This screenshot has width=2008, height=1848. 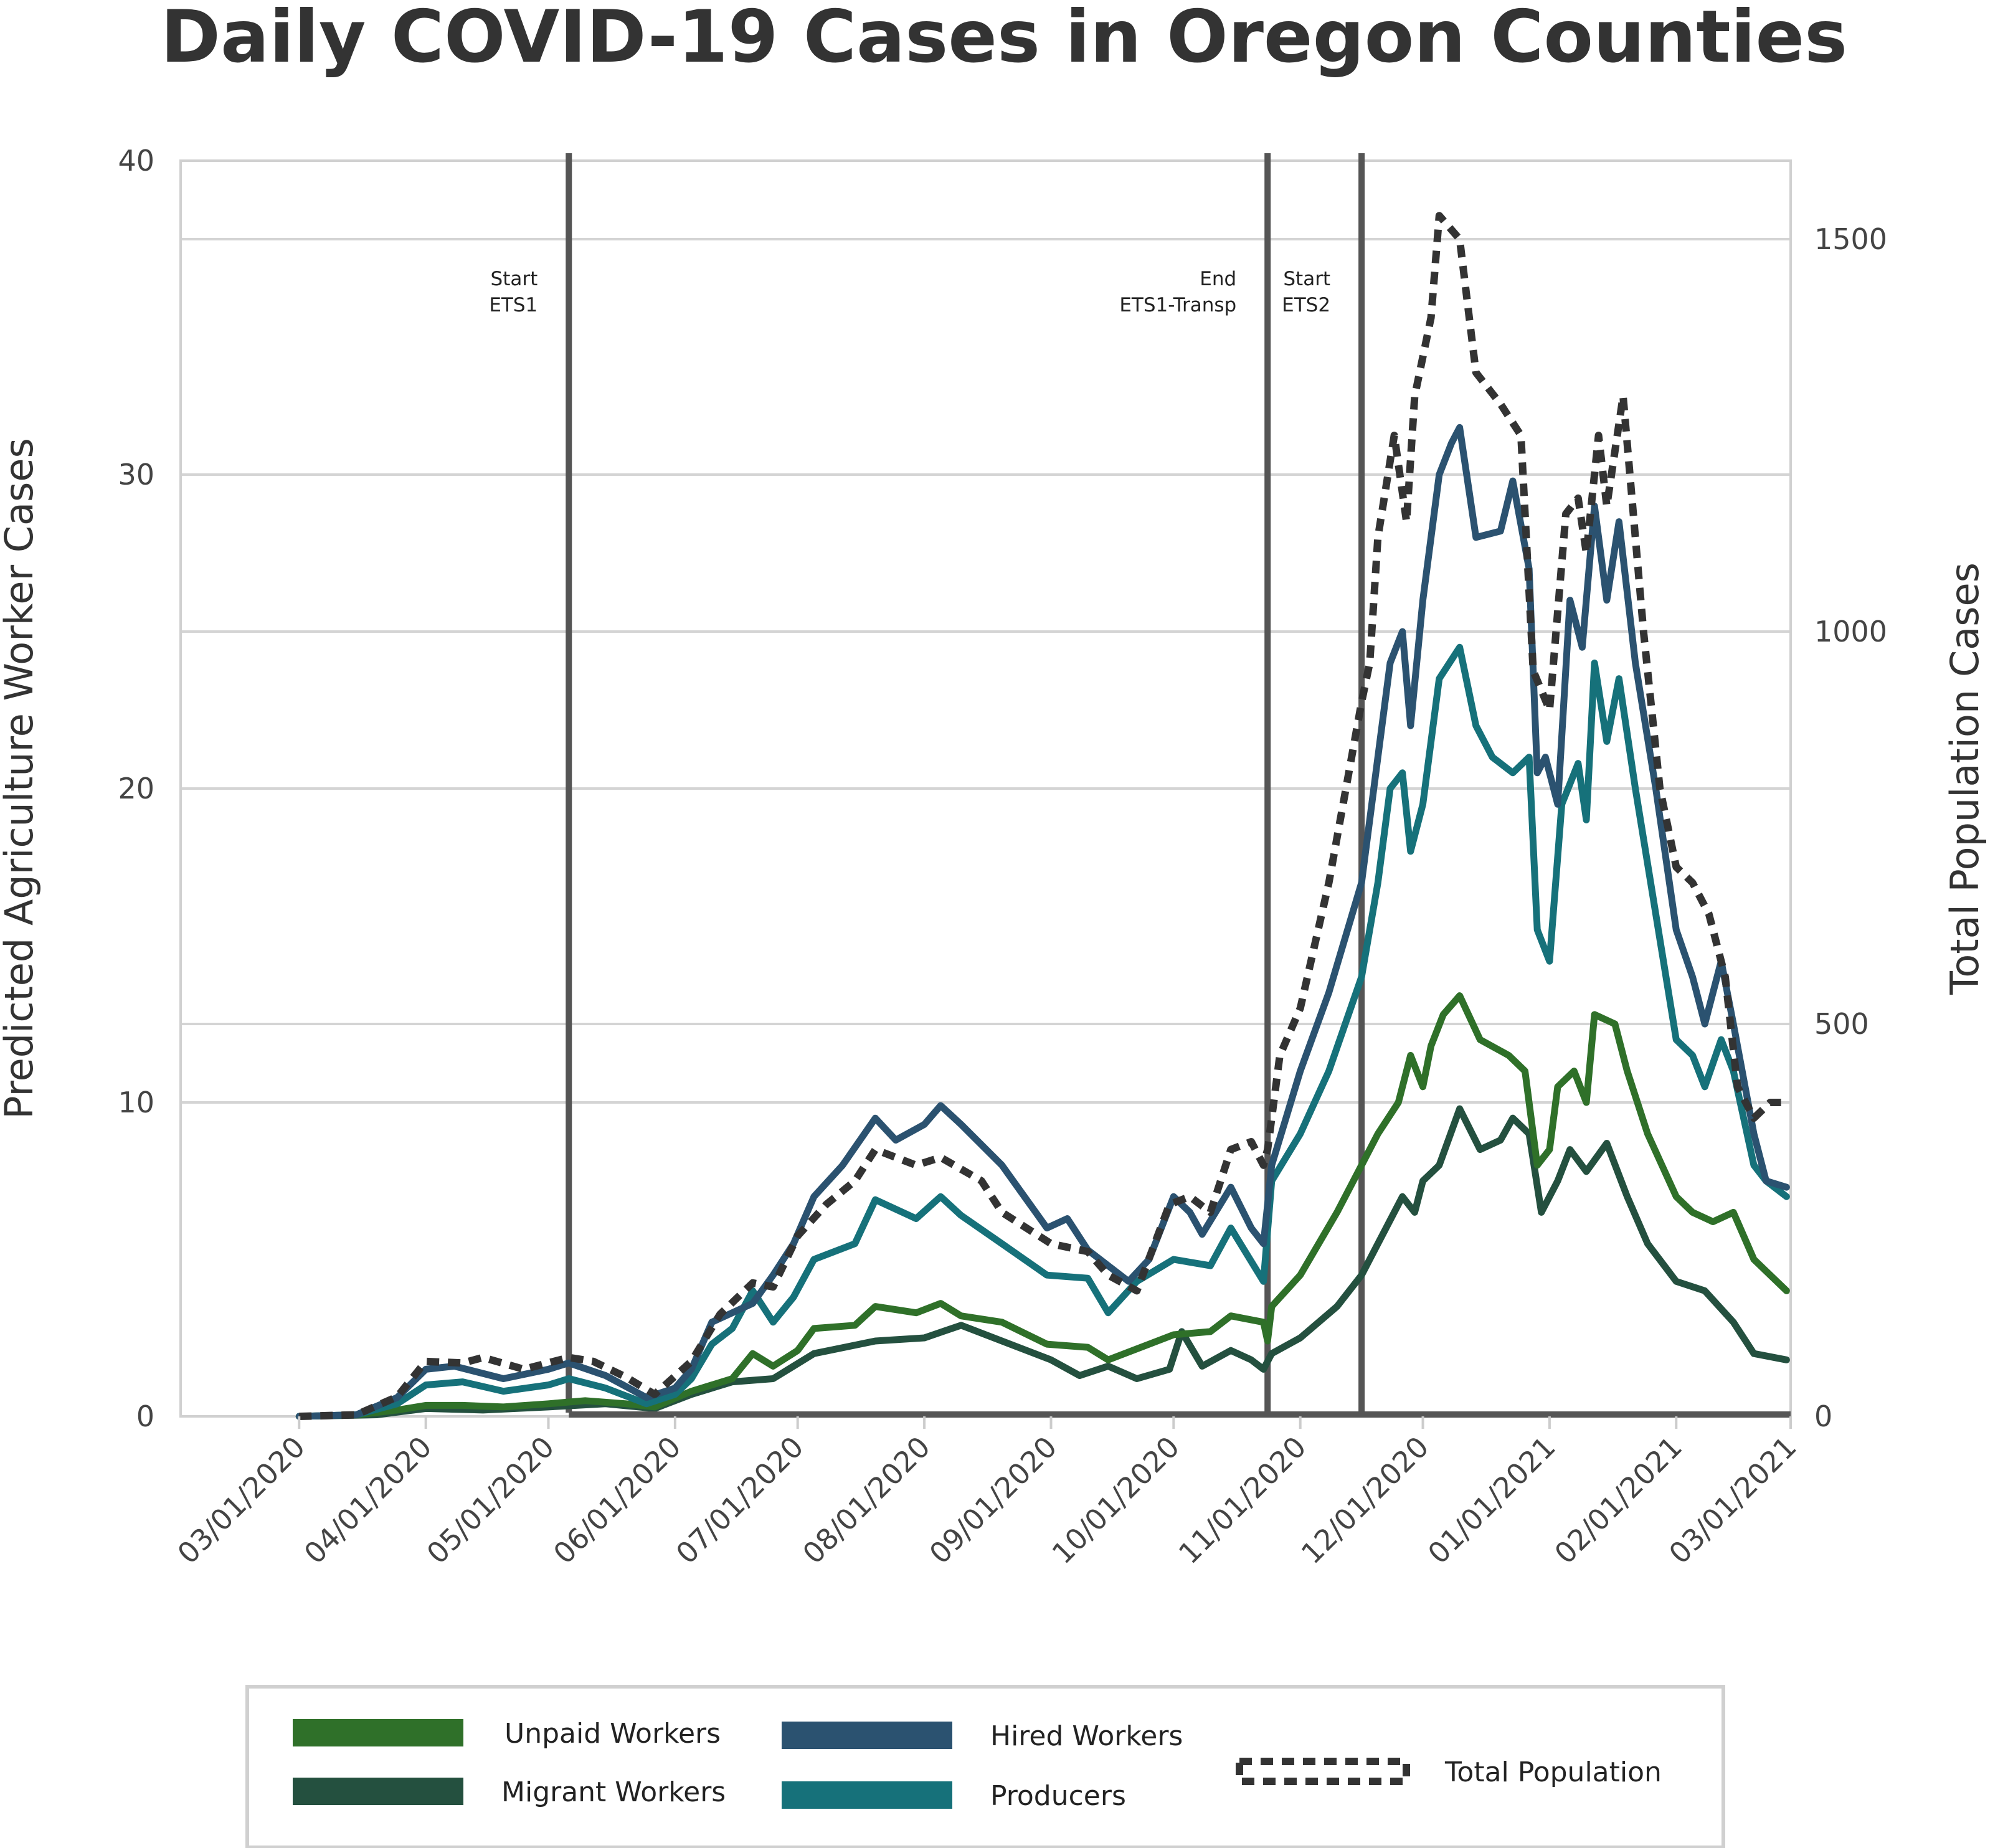 What do you see at coordinates (1004, 39) in the screenshot?
I see `chart-title: Daily COVID-19 Cases in Oregon Counties` at bounding box center [1004, 39].